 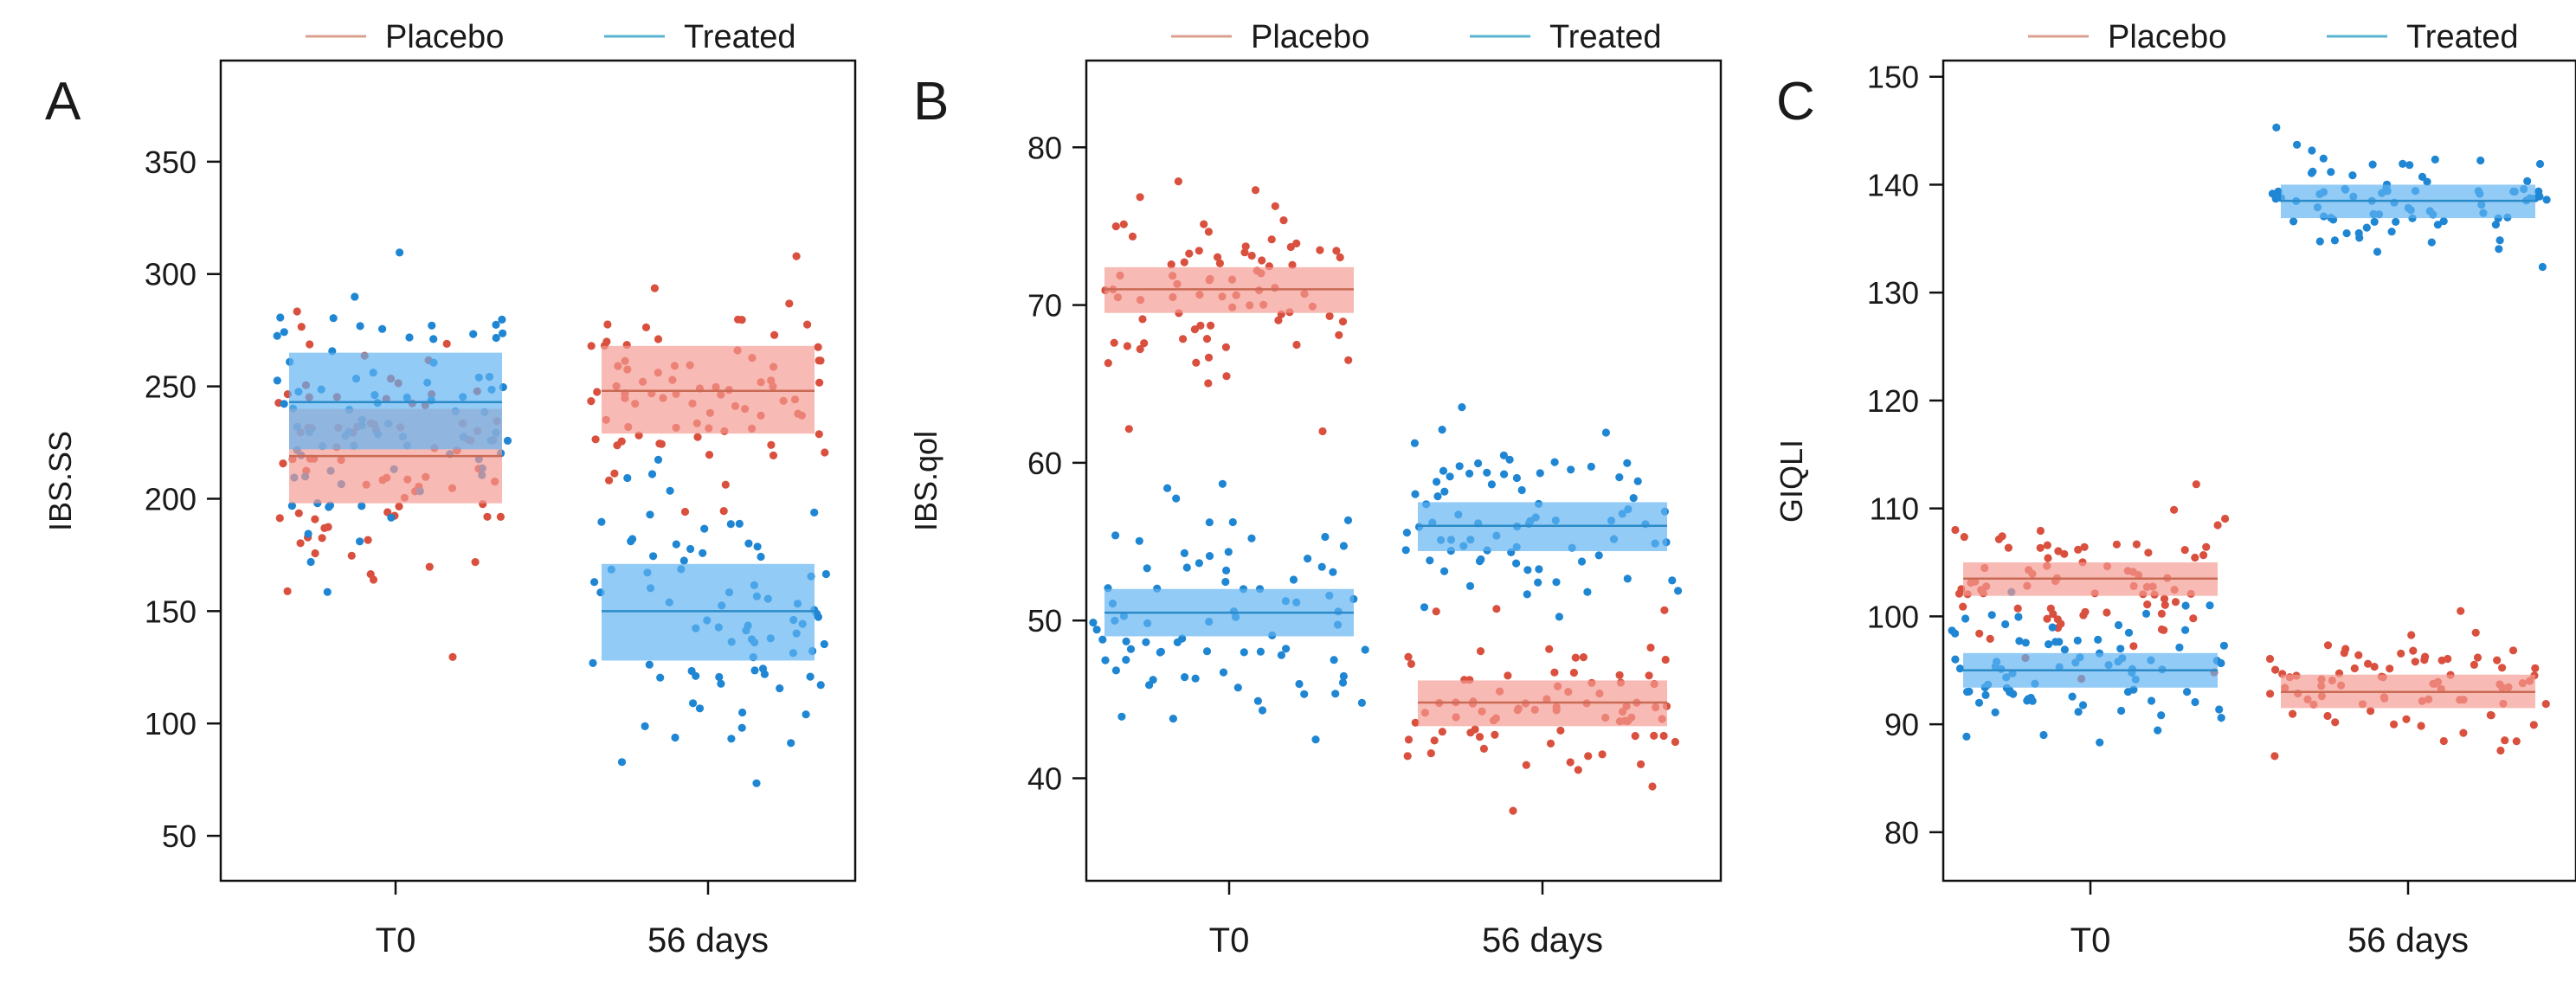 I want to click on y-tick-label: 100, so click(x=170, y=723).